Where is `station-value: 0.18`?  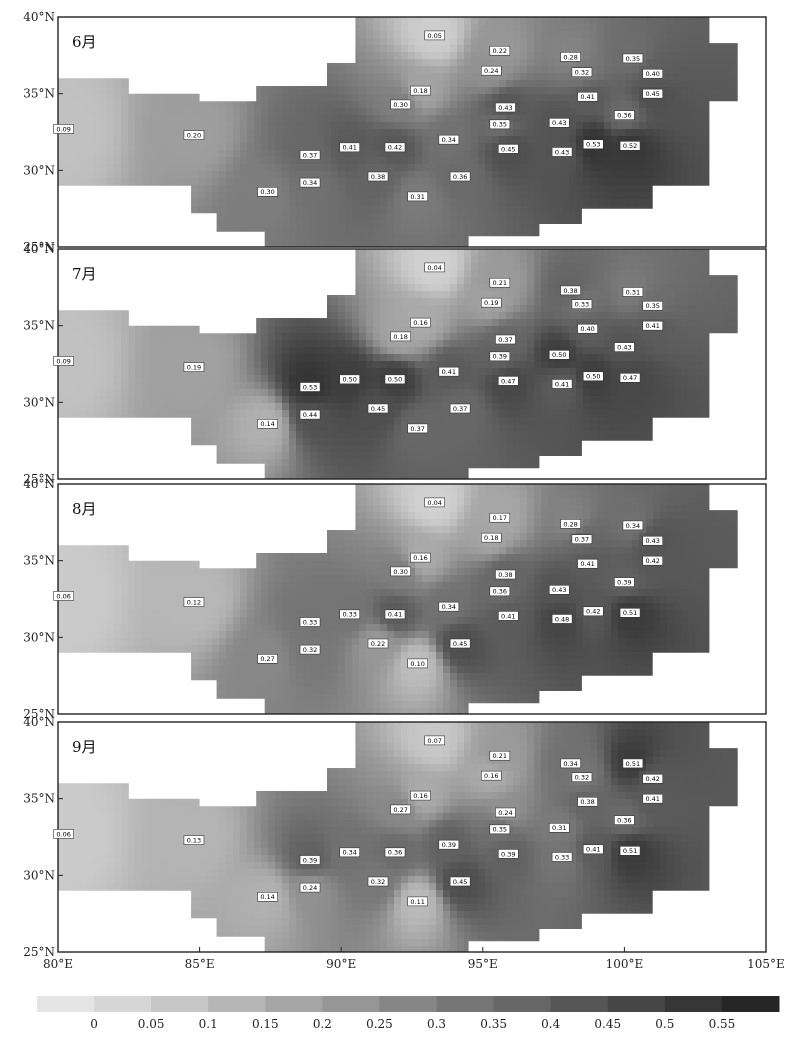 station-value: 0.18 is located at coordinates (491, 538).